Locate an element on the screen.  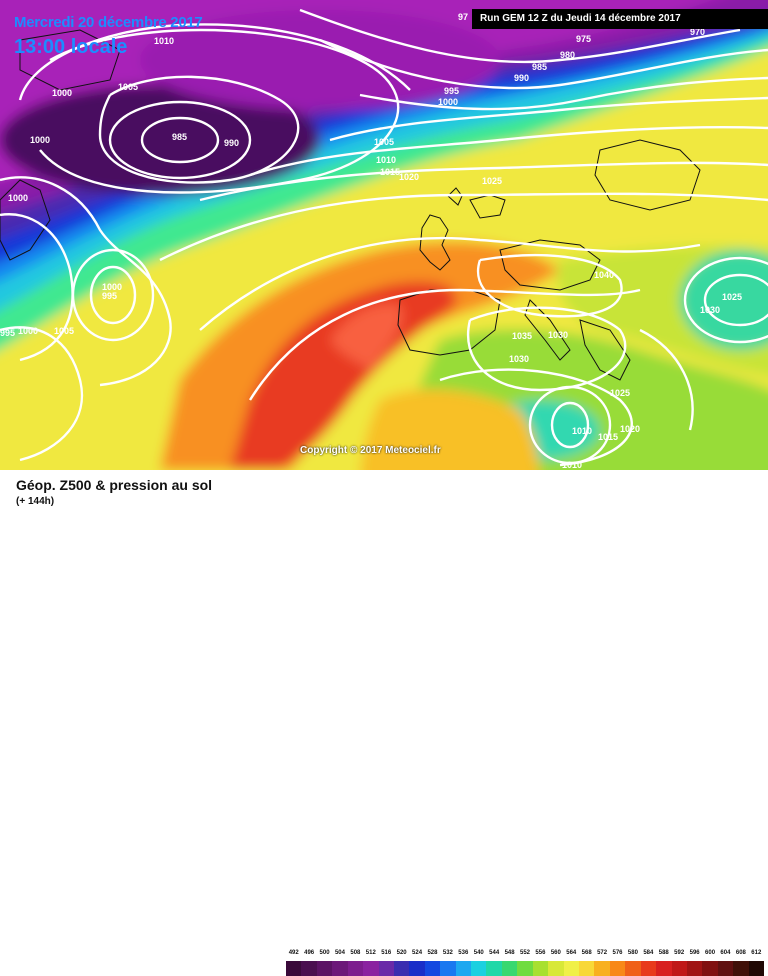
isobar-label: 1040 is located at coordinates (604, 275).